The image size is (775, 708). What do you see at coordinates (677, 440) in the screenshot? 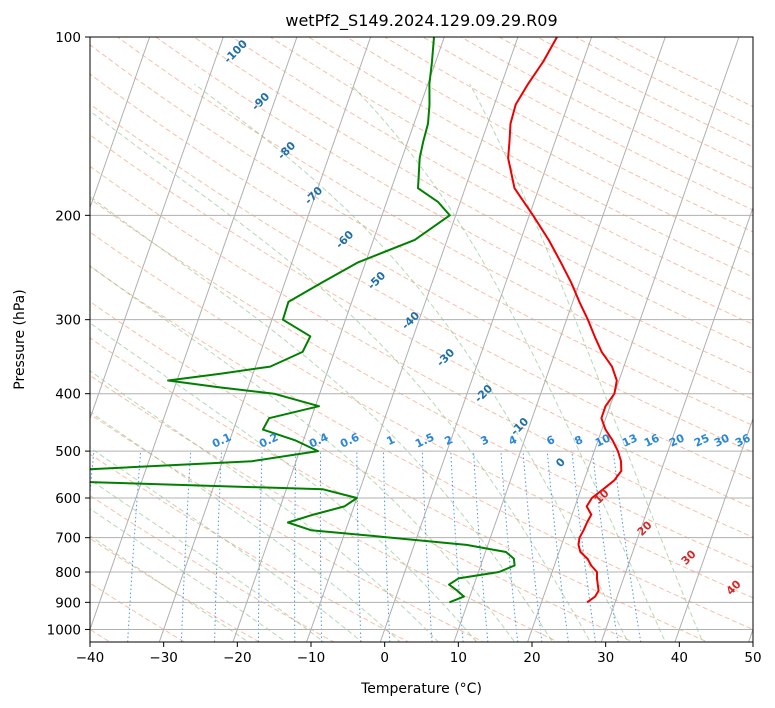
I see `mixing-ratio-label: 20` at bounding box center [677, 440].